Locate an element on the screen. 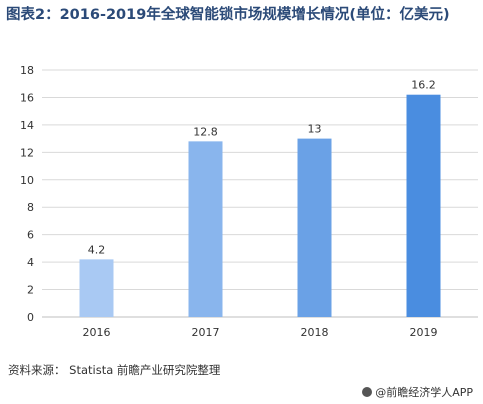  y-tick-label: 0 is located at coordinates (30, 317).